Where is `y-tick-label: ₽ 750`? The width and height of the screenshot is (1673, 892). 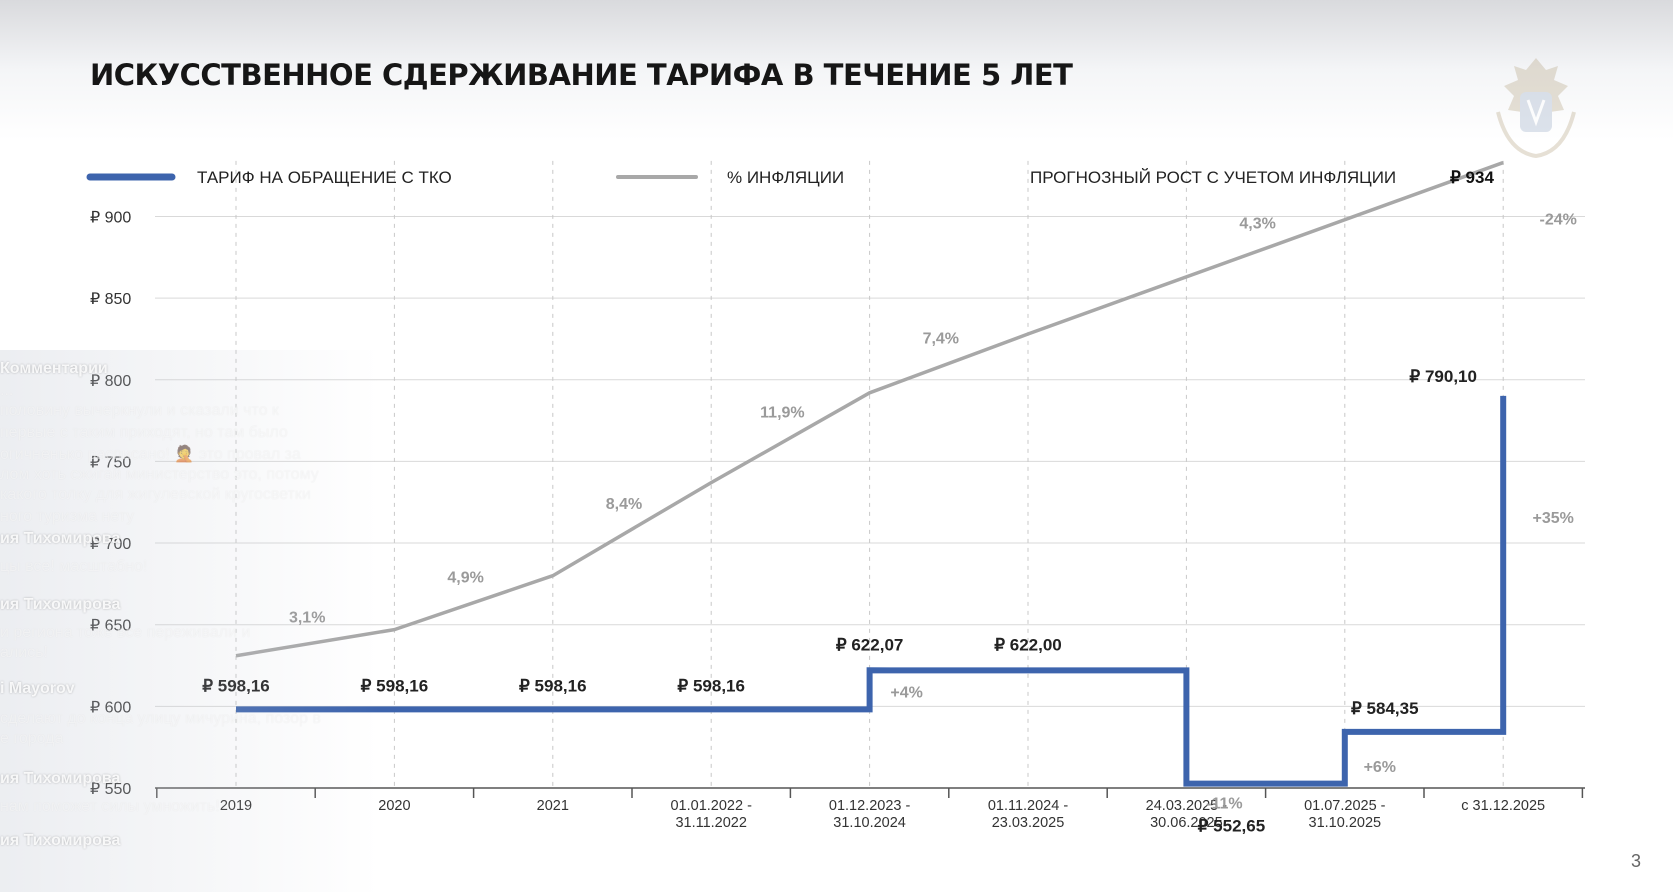
y-tick-label: ₽ 750 is located at coordinates (110, 462).